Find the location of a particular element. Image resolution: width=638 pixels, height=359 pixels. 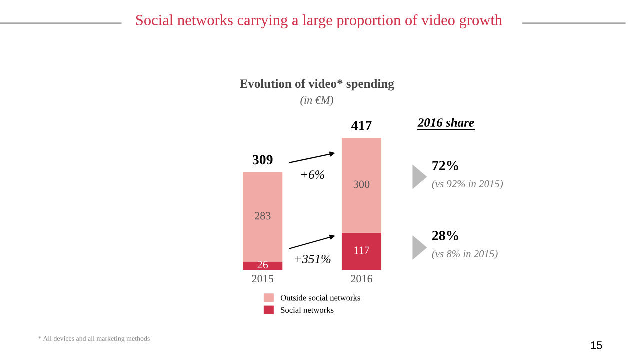

total-label: 309 is located at coordinates (262, 160).